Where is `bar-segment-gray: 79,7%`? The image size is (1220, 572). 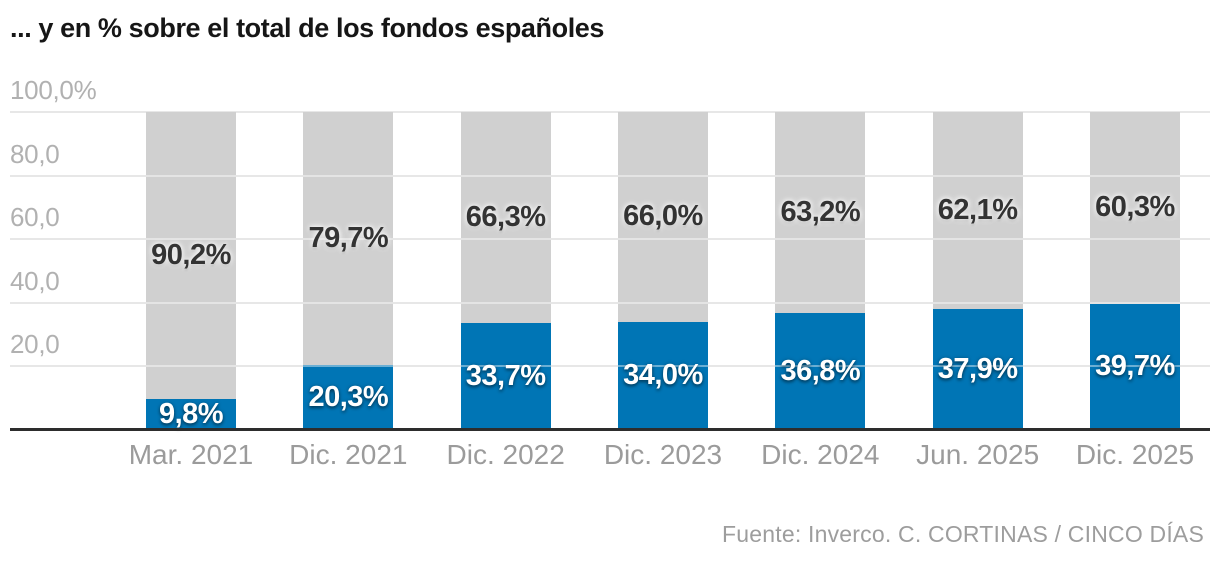
bar-segment-gray: 79,7% is located at coordinates (348, 239).